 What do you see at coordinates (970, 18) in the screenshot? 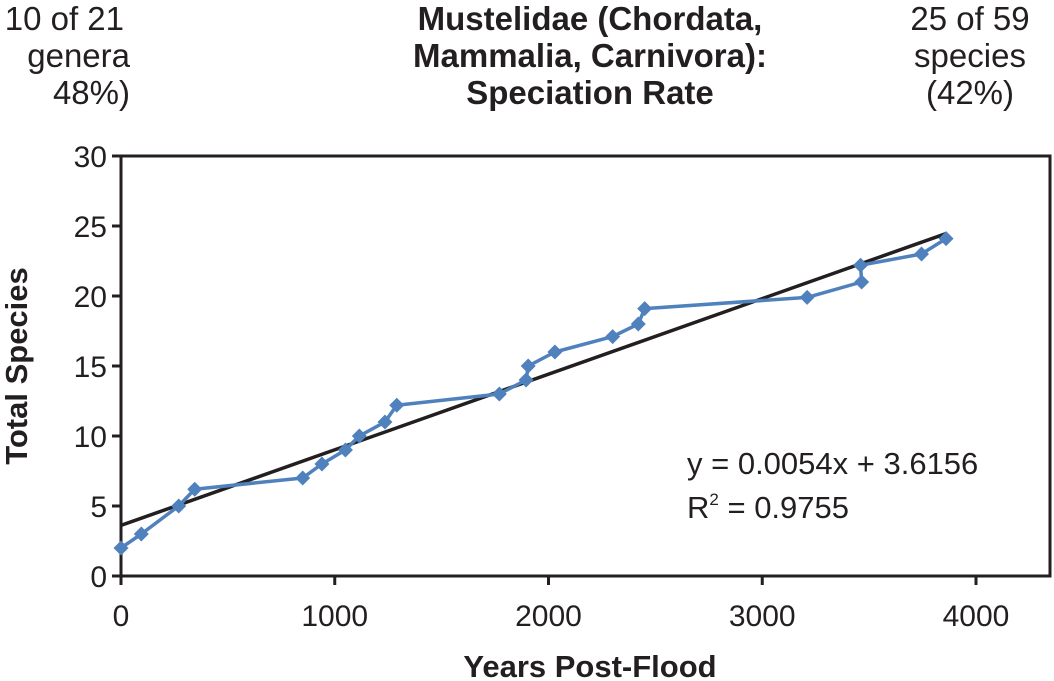
I see `species-note-line: 25 of 59` at bounding box center [970, 18].